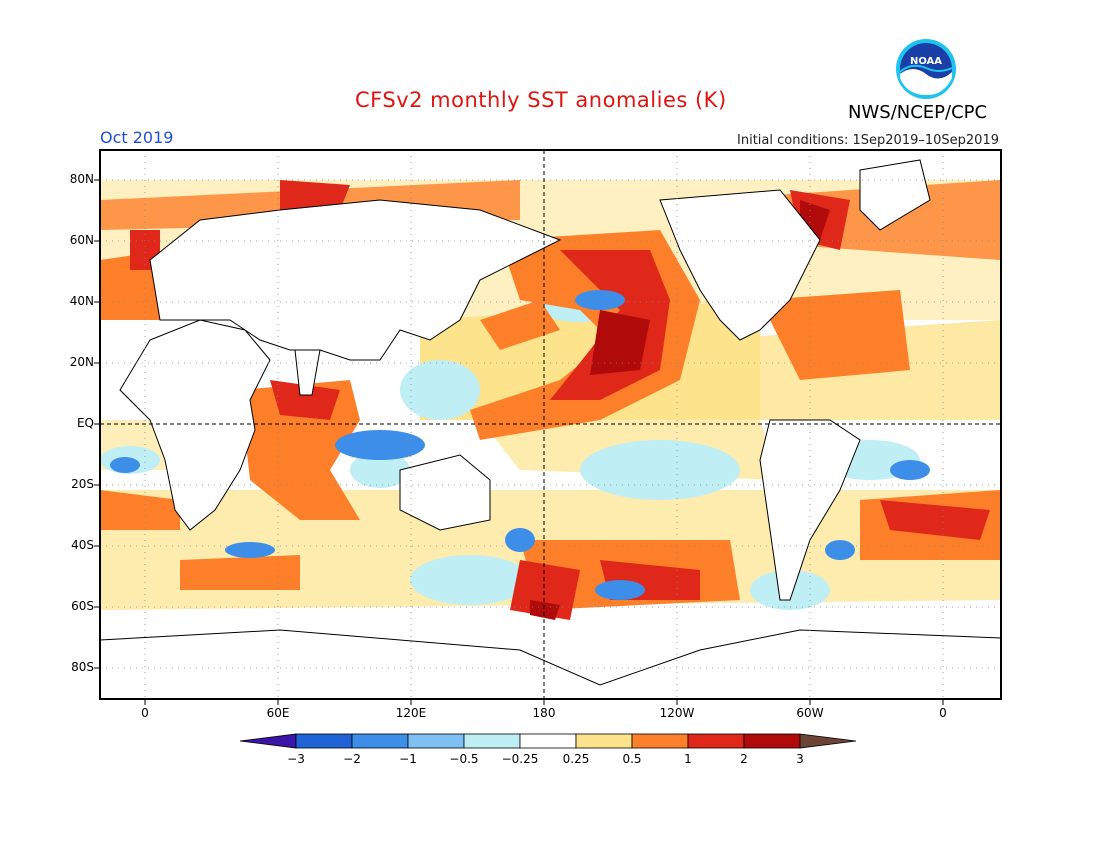 This screenshot has height=850, width=1100. I want to click on agency-label: NWS/NCEP/CPC, so click(918, 112).